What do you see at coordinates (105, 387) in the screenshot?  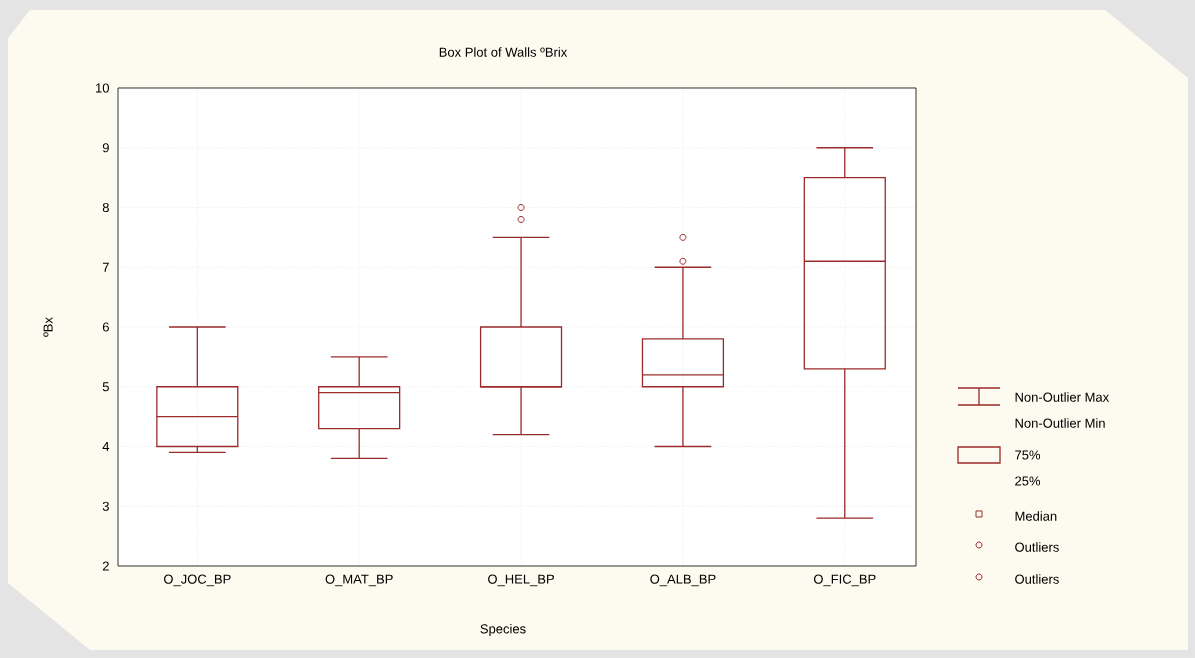 I see `y-tick-label: 5` at bounding box center [105, 387].